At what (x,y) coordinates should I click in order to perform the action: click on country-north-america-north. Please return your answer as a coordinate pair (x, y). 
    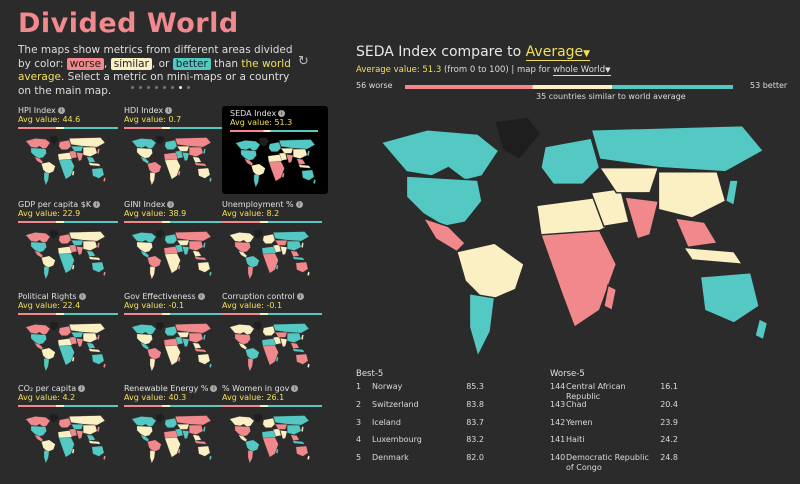
    Looking at the image, I should click on (144, 329).